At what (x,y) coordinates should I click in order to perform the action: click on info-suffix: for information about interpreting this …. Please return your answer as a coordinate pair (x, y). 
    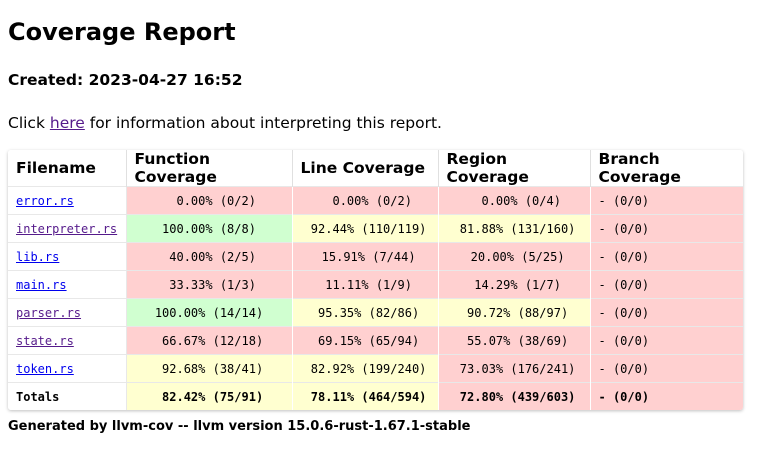
    Looking at the image, I should click on (263, 123).